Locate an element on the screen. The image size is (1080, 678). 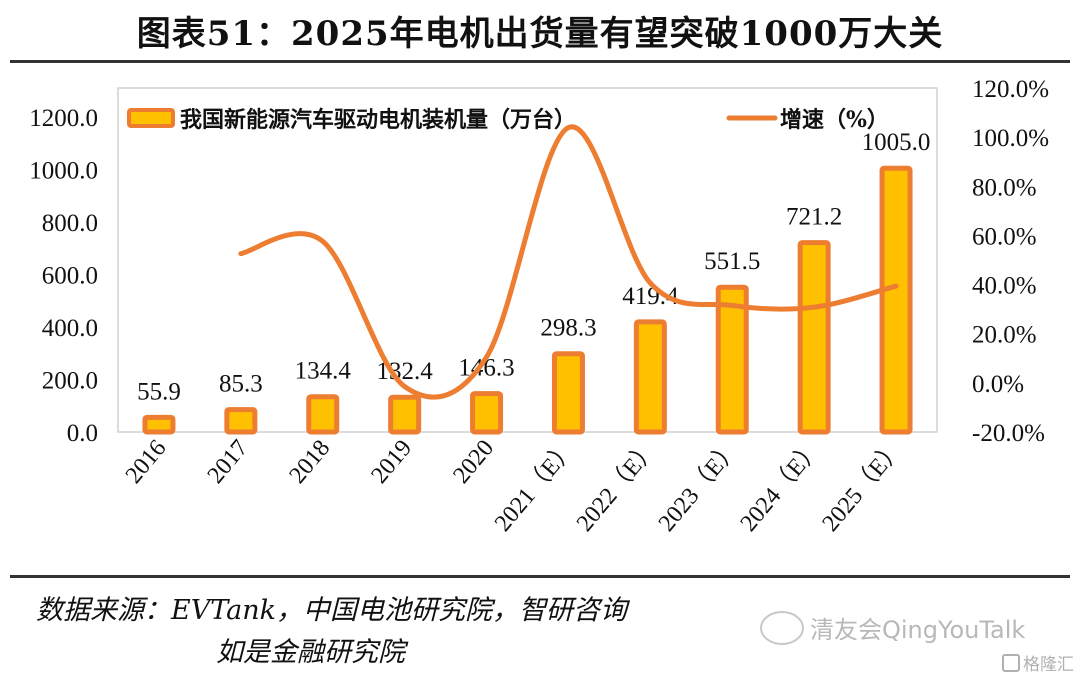
right-axis-tick-label: 80.0% is located at coordinates (1004, 187).